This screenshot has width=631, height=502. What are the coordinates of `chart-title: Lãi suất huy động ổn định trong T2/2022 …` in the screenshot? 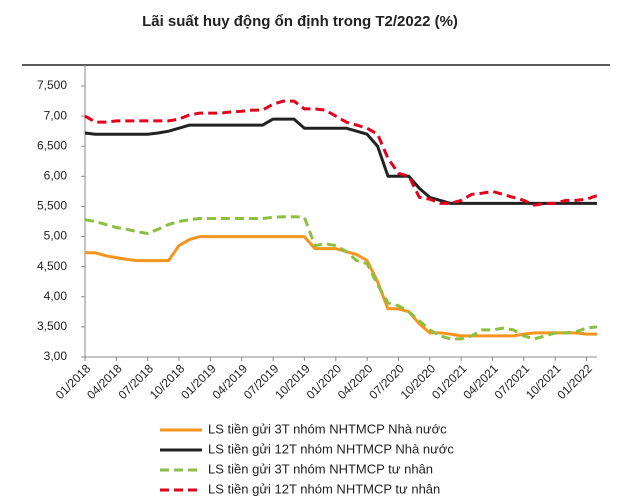 It's located at (300, 21).